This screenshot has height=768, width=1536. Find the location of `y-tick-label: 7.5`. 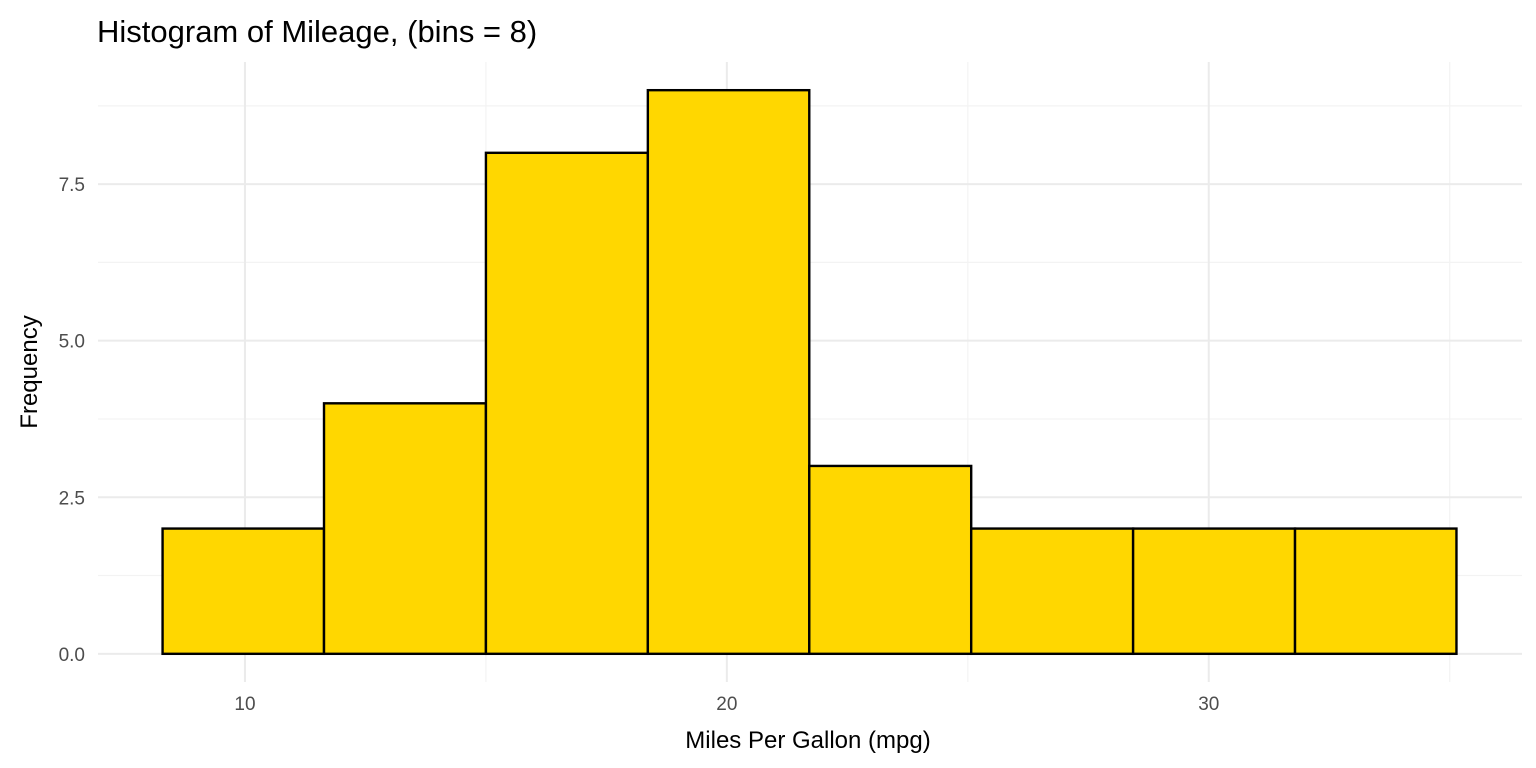

y-tick-label: 7.5 is located at coordinates (72, 185).